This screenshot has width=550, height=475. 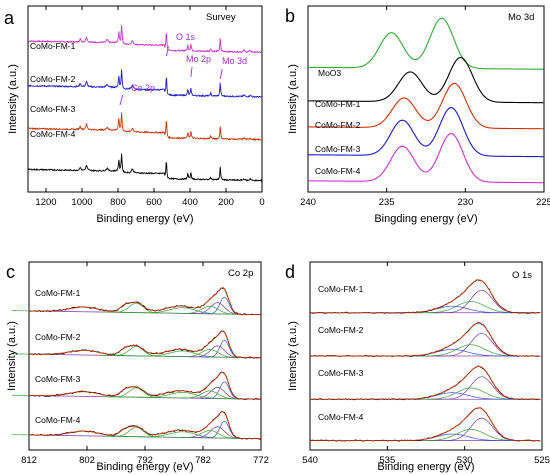 What do you see at coordinates (9, 18) in the screenshot?
I see `panel-letter-a: a` at bounding box center [9, 18].